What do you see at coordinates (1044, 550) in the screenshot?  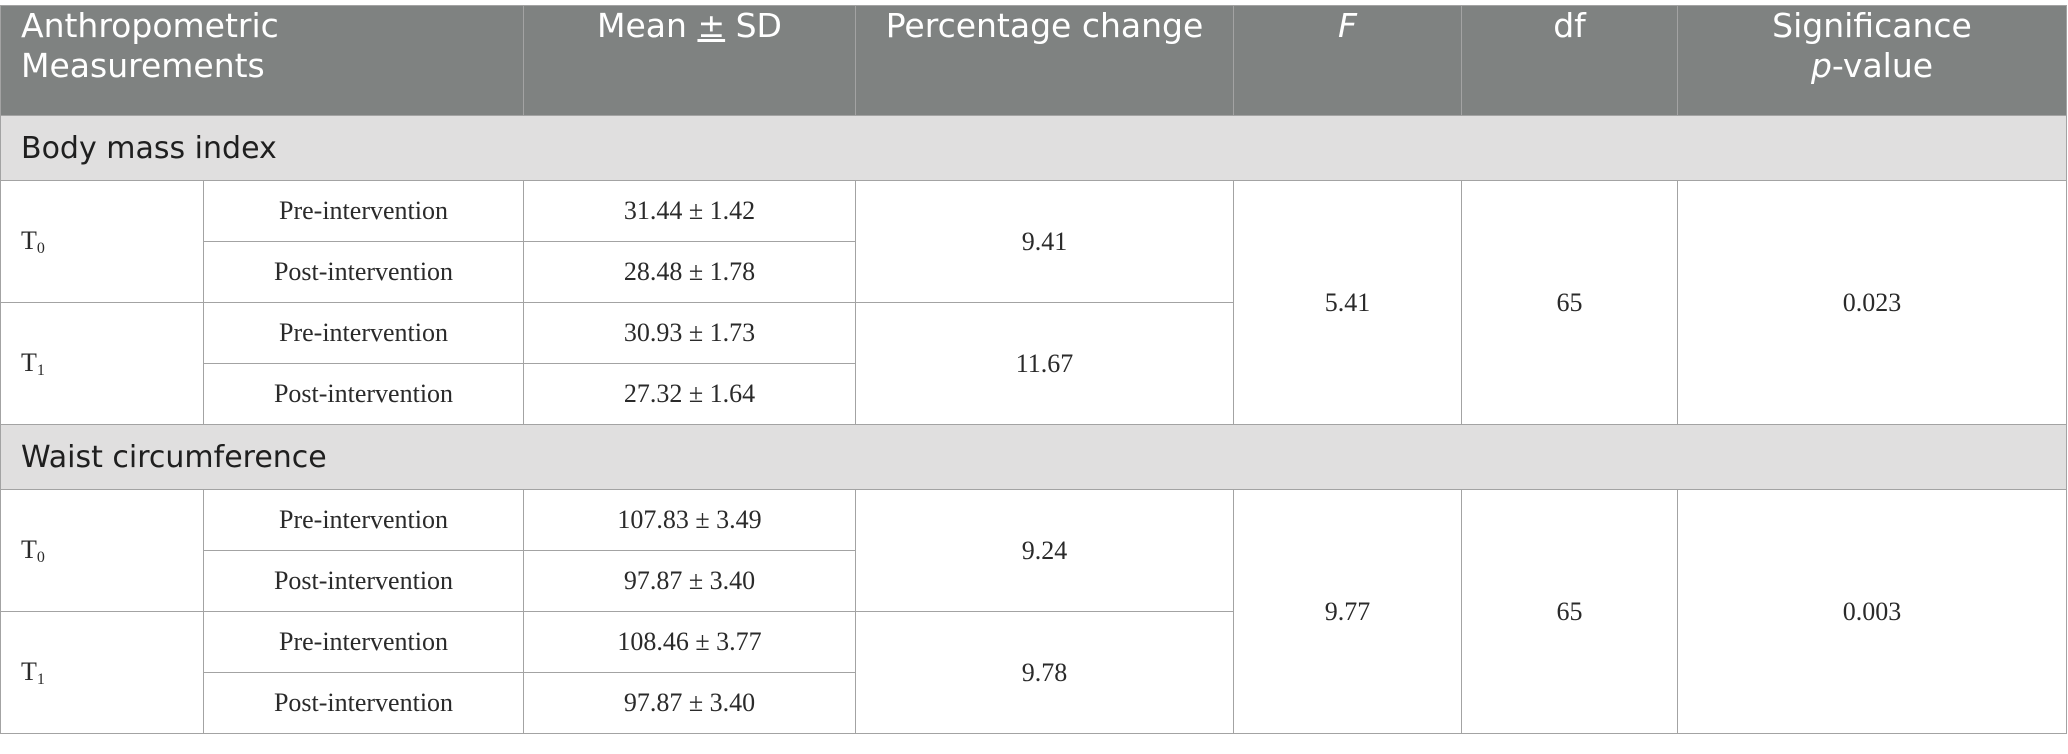 I see `percentage-change-cell: 9.24` at bounding box center [1044, 550].